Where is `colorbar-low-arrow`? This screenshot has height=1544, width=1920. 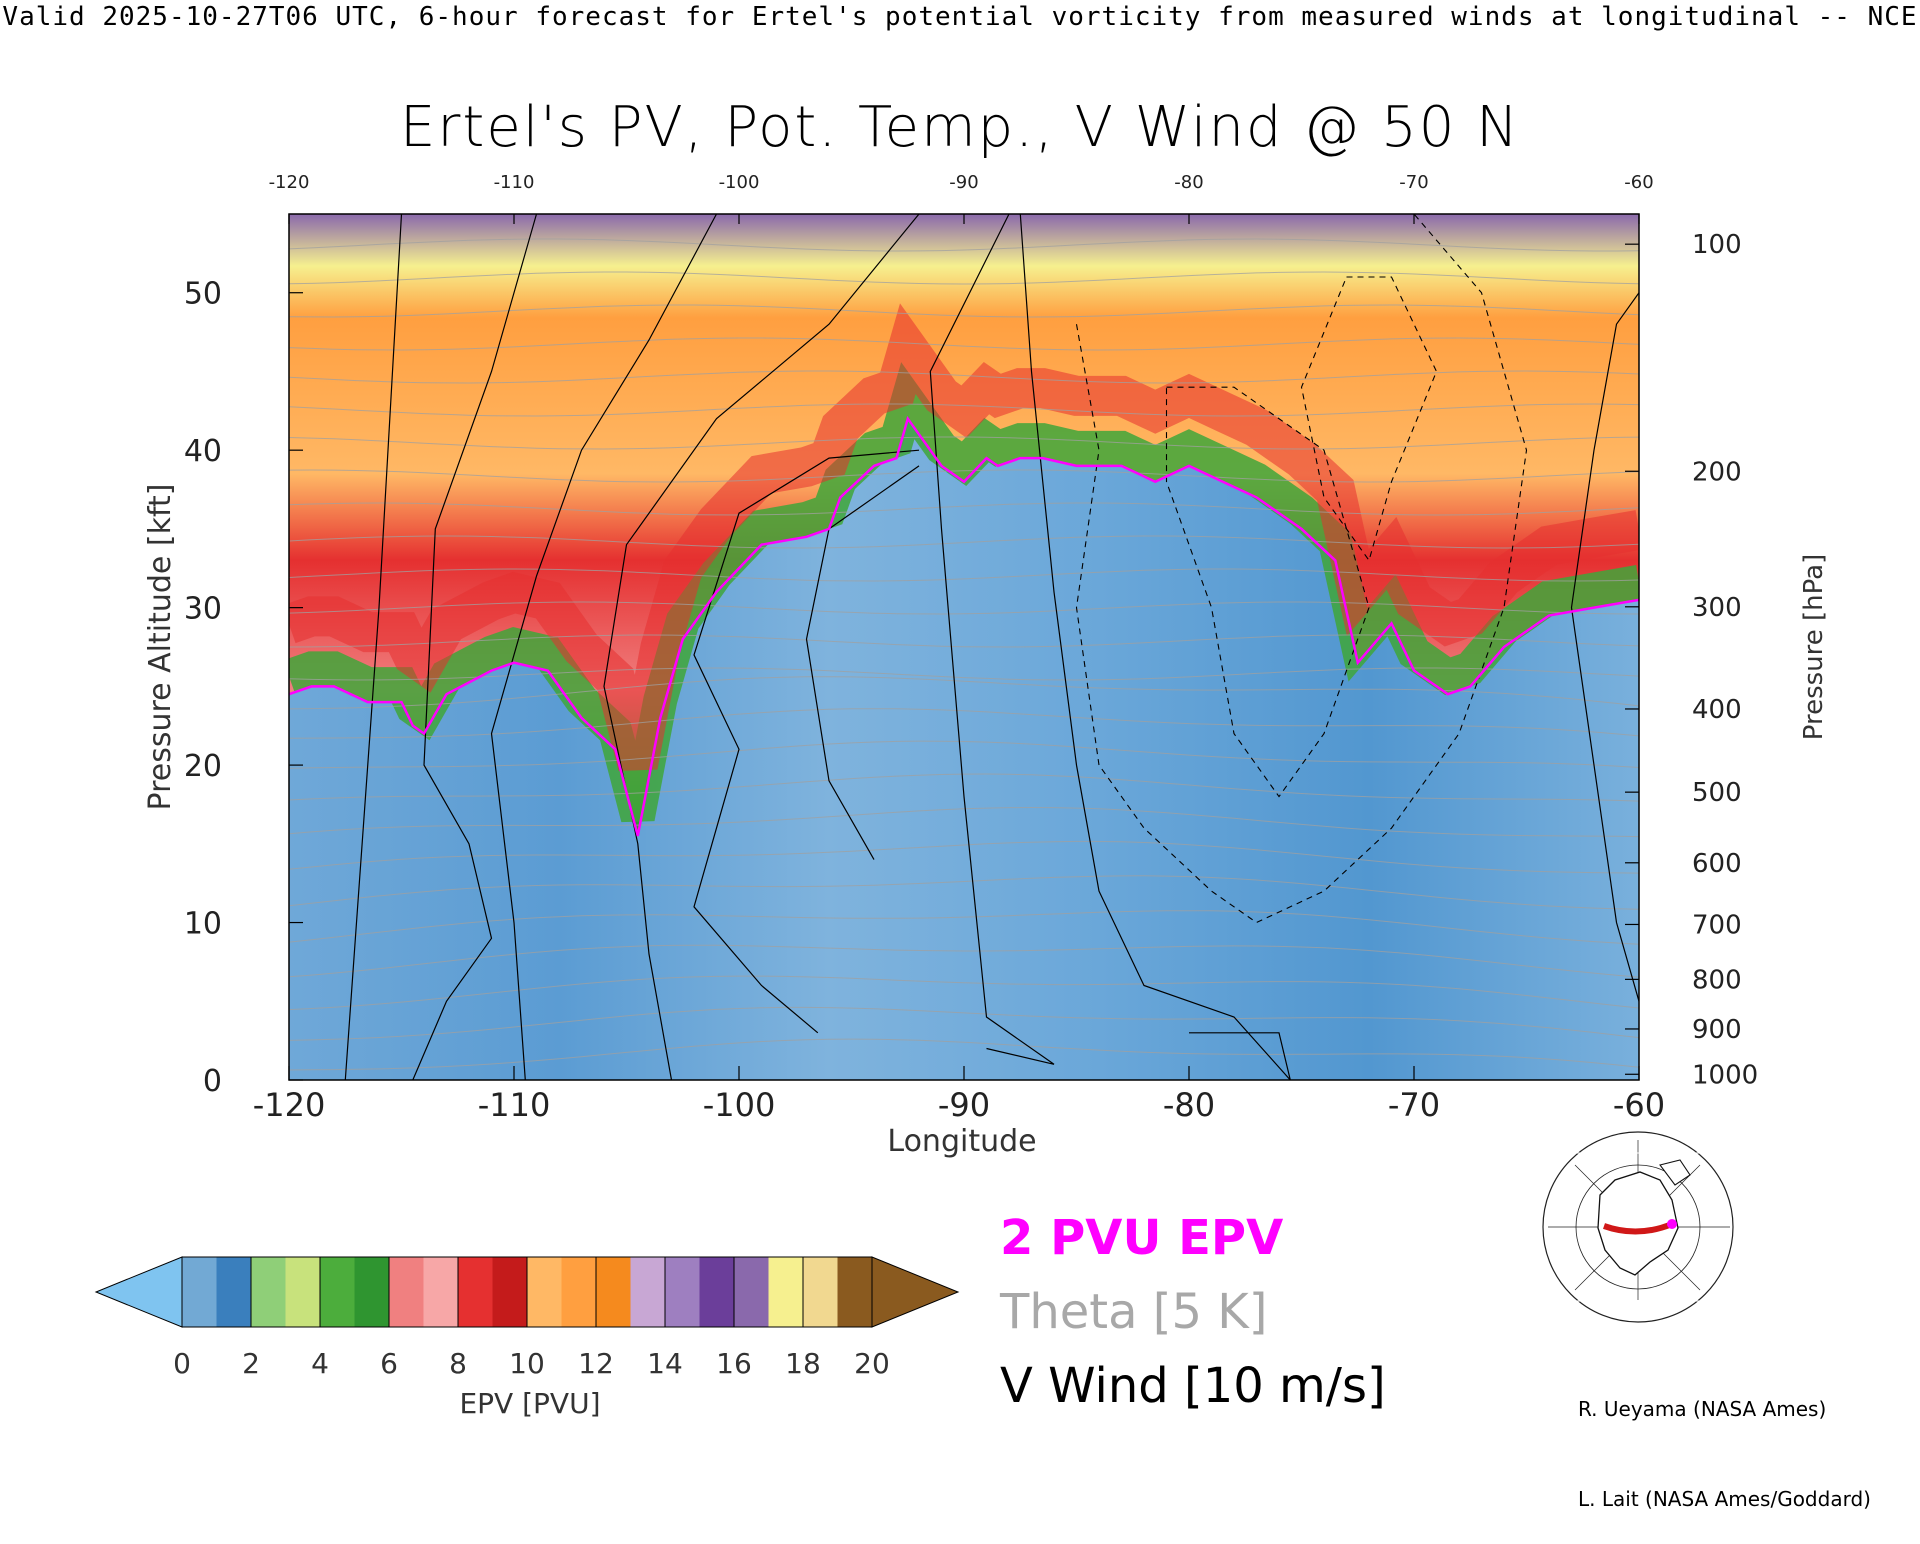
colorbar-low-arrow is located at coordinates (138, 1292).